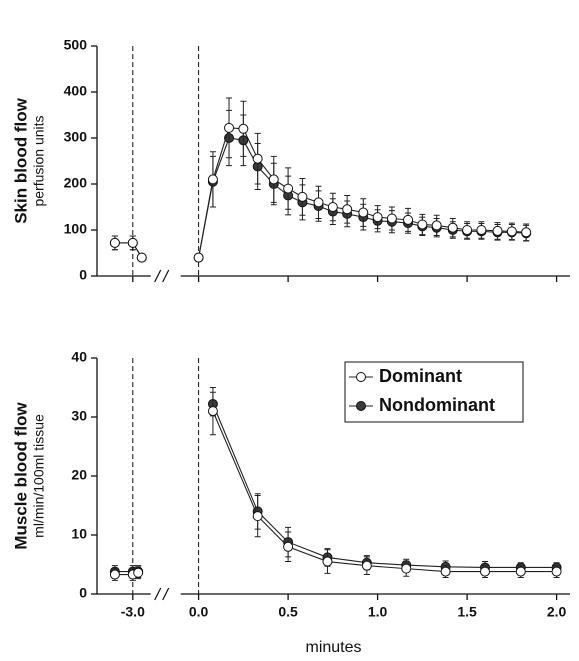 The image size is (579, 661). Describe the element at coordinates (79, 534) in the screenshot. I see `y-tick-label: 10` at that location.